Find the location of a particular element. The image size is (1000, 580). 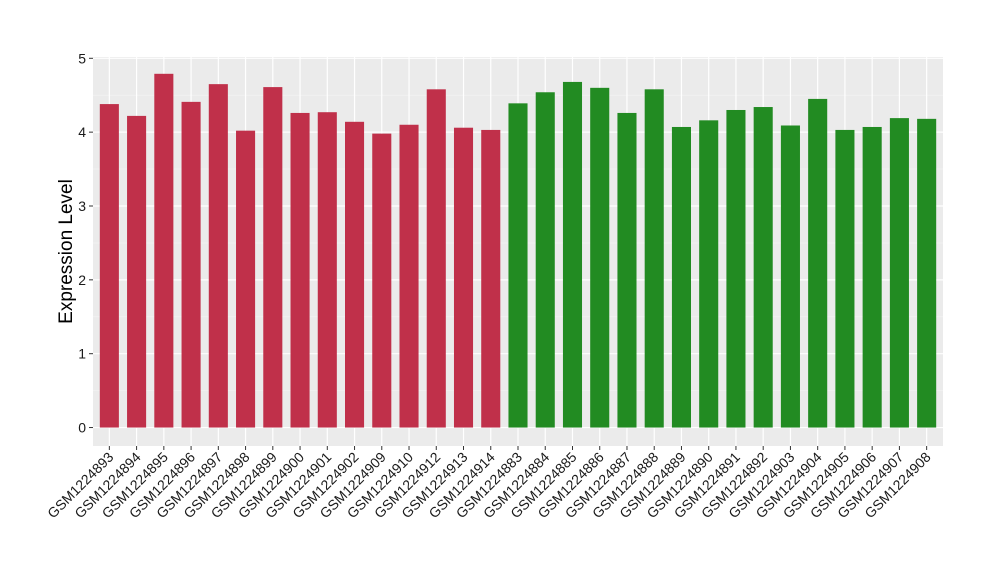

bar-GSM1224898 is located at coordinates (246, 279).